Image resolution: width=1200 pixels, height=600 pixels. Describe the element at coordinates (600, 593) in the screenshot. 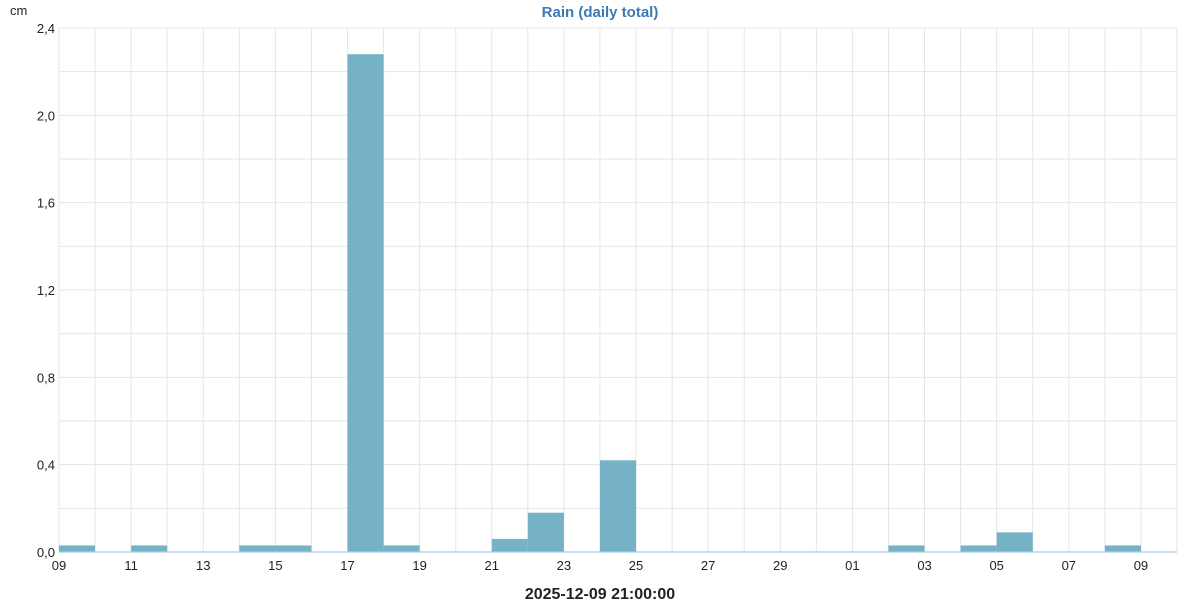

I see `timestamp-label: 2025-12-09 21:00:00` at that location.